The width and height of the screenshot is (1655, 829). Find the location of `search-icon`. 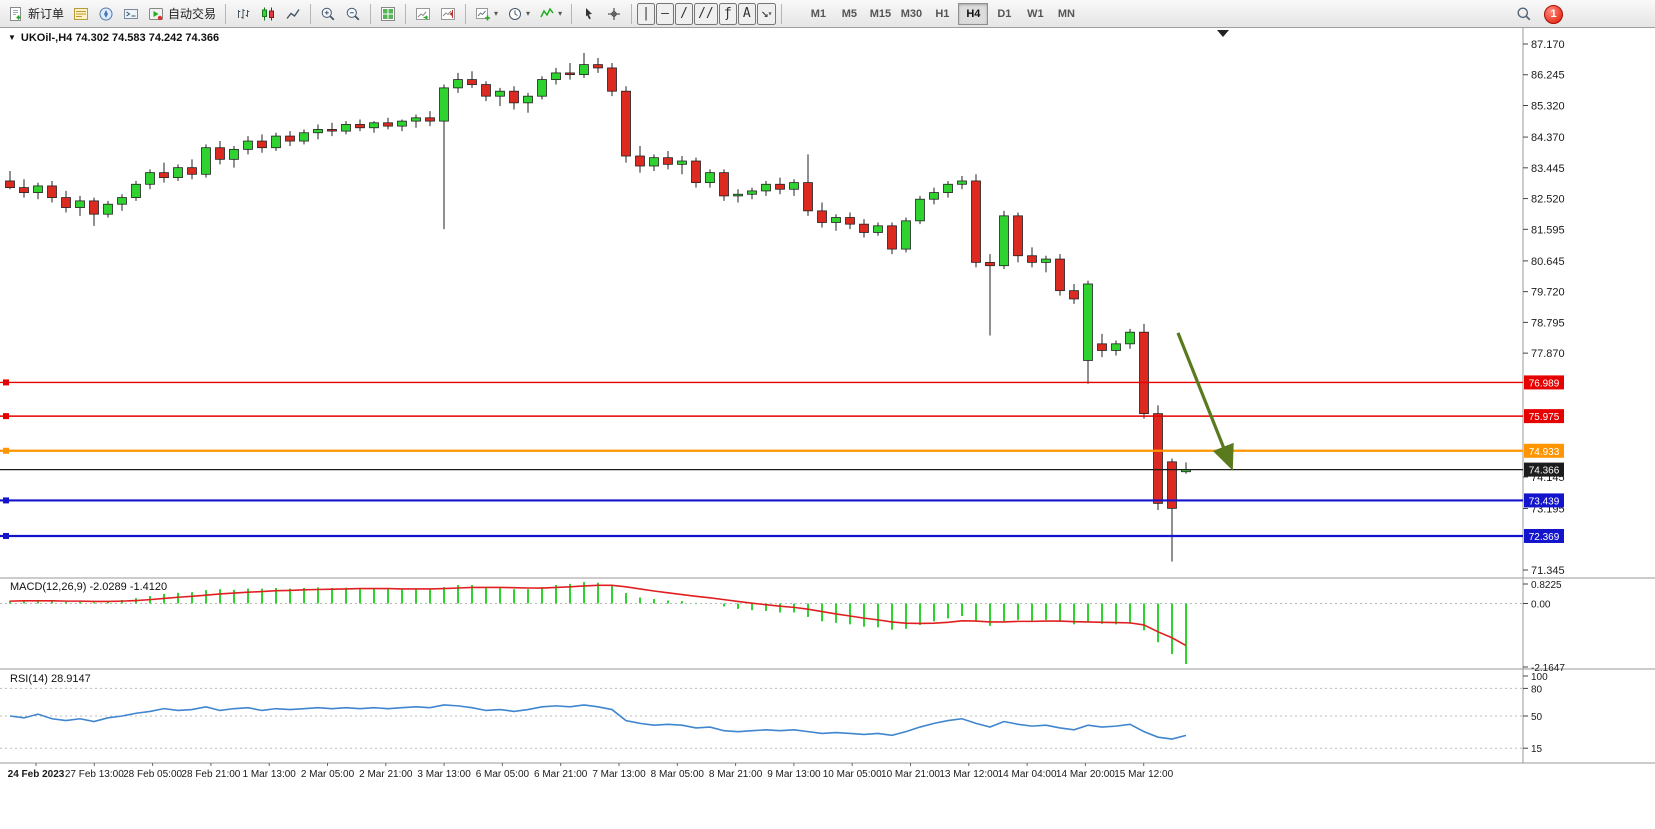

search-icon is located at coordinates (1524, 14).